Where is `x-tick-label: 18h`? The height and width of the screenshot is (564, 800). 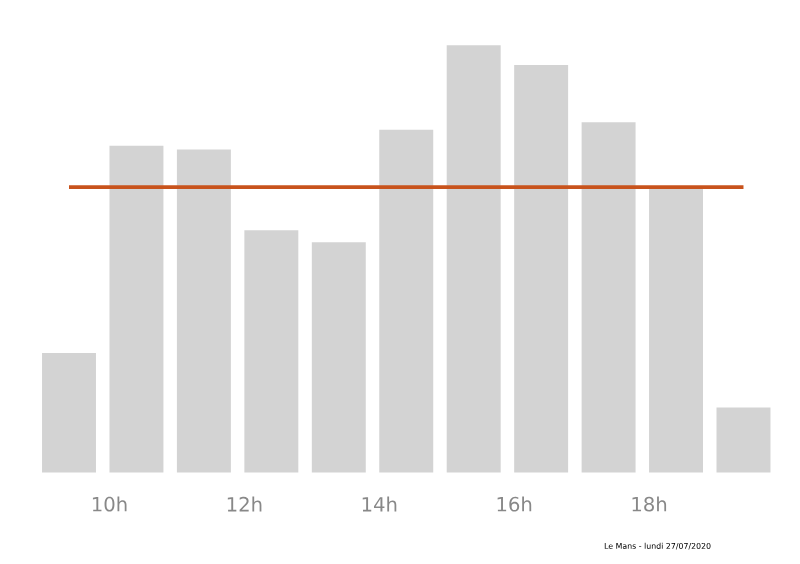 x-tick-label: 18h is located at coordinates (649, 504).